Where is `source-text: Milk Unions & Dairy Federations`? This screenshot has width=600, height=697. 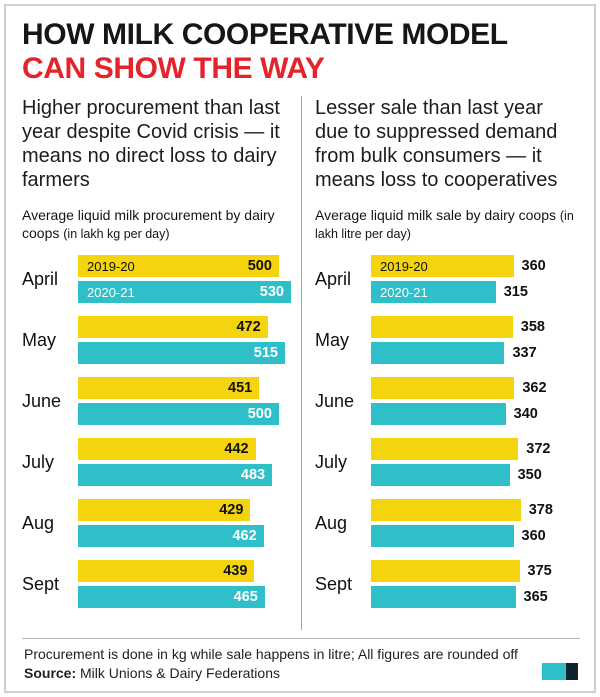 source-text: Milk Unions & Dairy Federations is located at coordinates (180, 673).